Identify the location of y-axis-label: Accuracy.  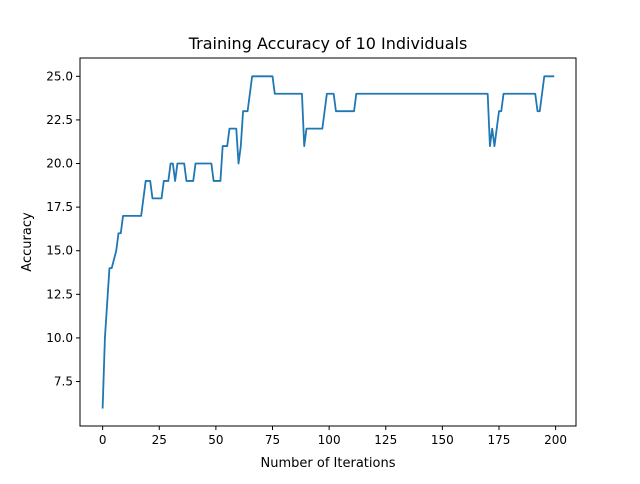
(27, 242).